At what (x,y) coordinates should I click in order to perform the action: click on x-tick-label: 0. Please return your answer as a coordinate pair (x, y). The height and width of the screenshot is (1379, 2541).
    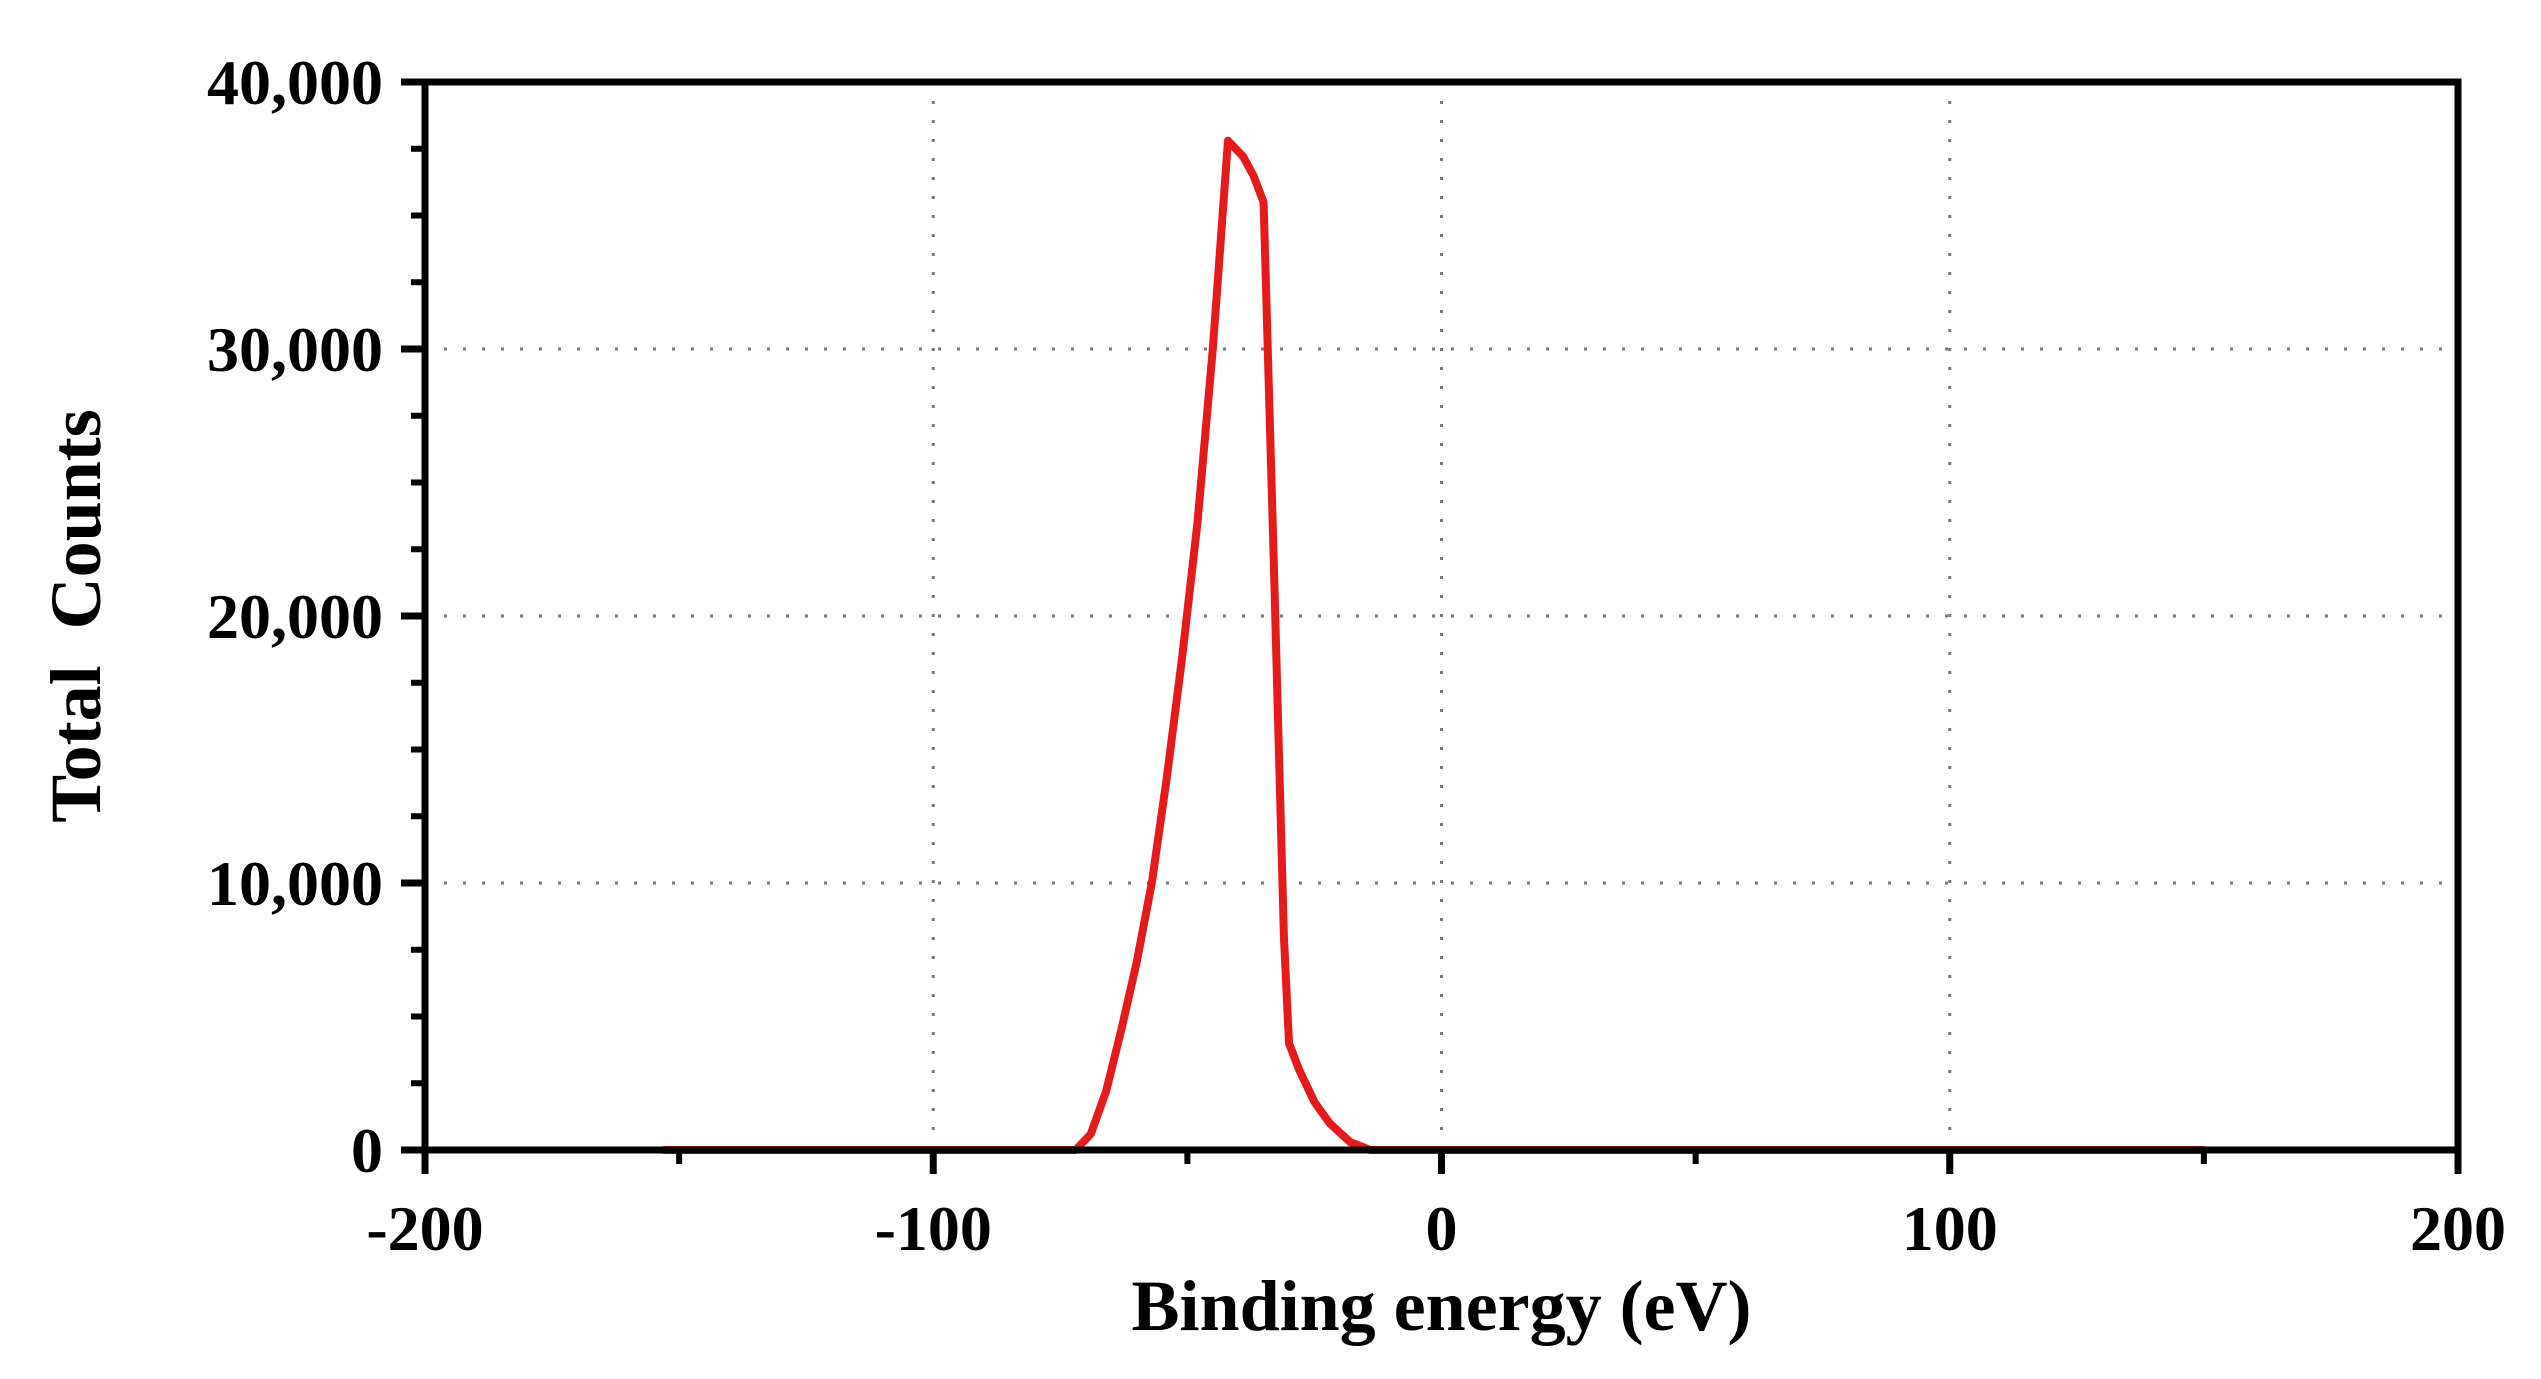
    Looking at the image, I should click on (1442, 1228).